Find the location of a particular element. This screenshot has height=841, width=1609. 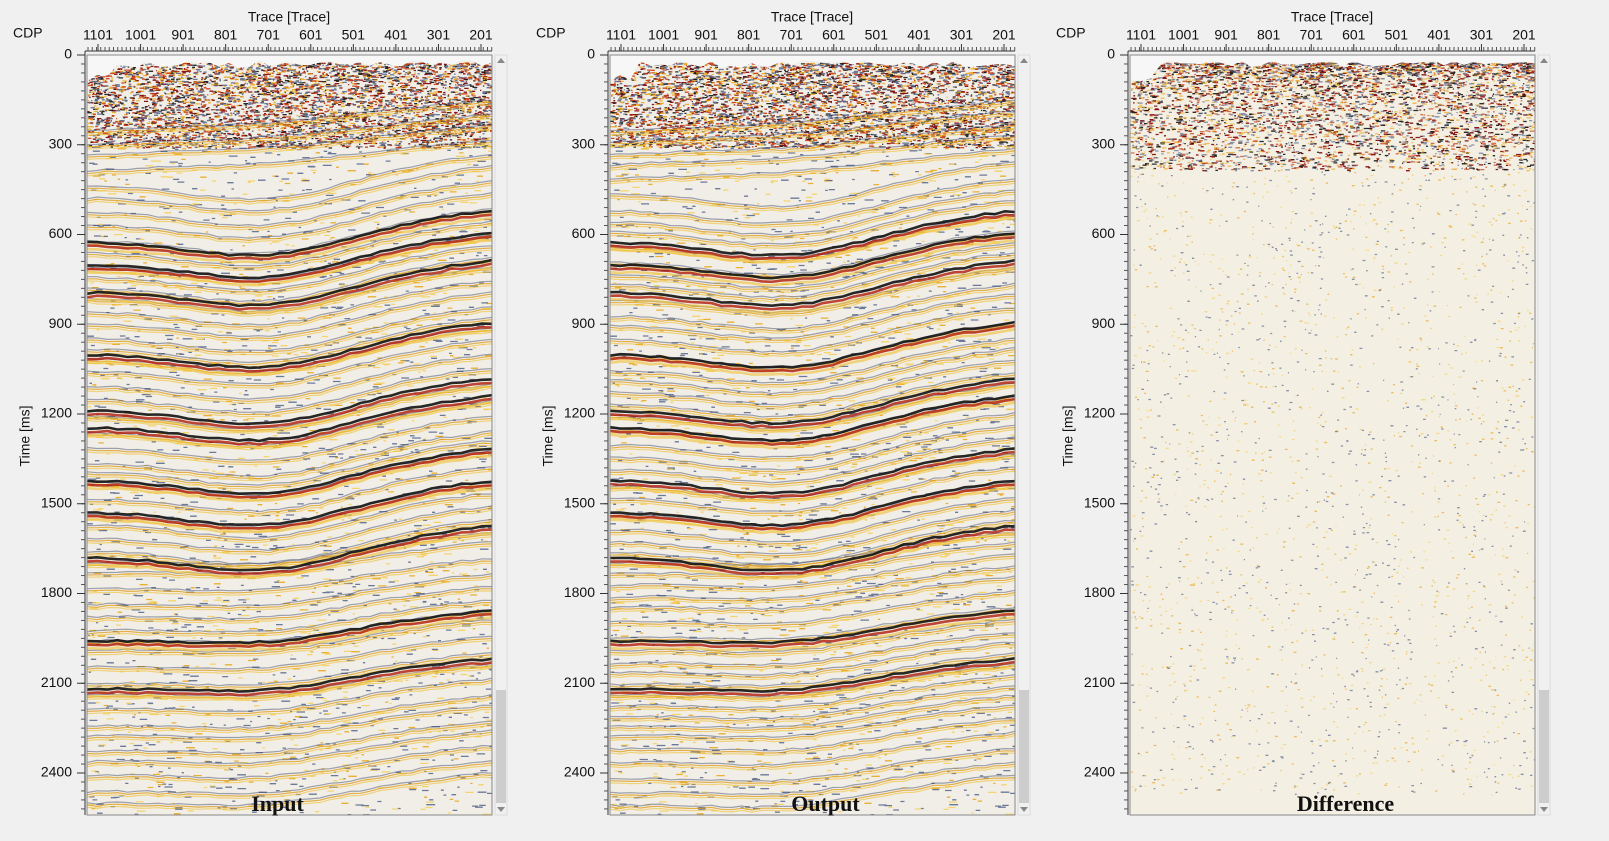

x-tick-label: 1101 is located at coordinates (98, 35).